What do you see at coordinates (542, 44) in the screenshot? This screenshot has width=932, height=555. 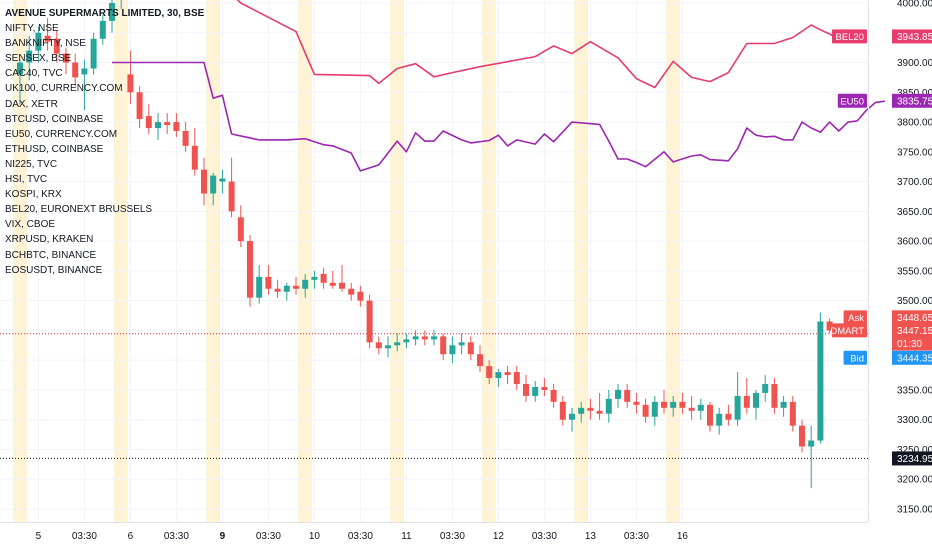 I see `series-line-bel20` at bounding box center [542, 44].